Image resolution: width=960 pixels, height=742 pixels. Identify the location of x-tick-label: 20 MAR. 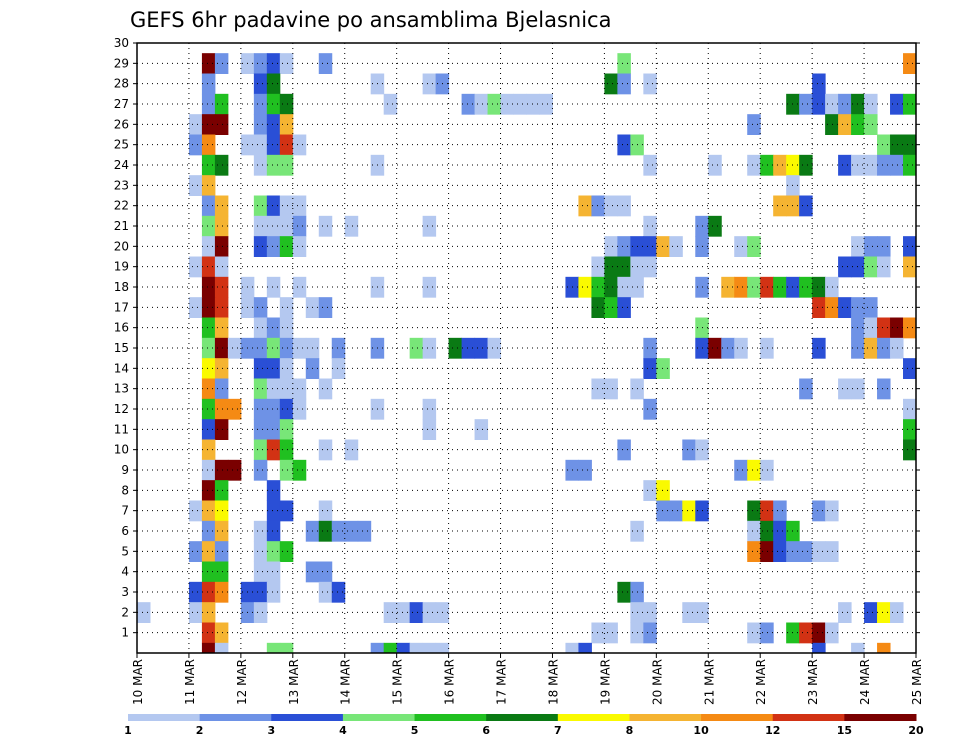
(657, 682).